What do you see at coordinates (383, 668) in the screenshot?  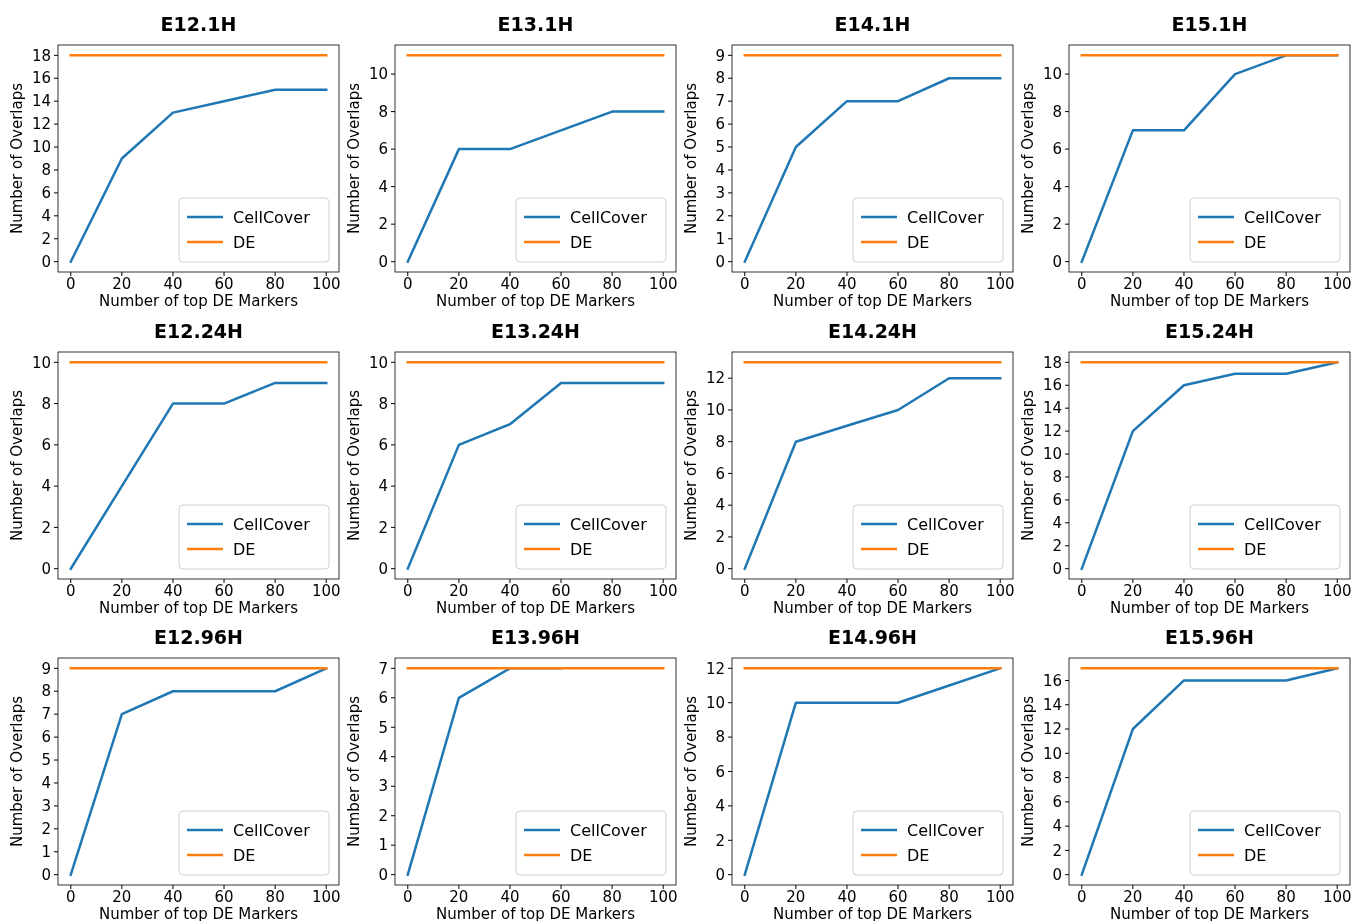 I see `y-tick-label: 7` at bounding box center [383, 668].